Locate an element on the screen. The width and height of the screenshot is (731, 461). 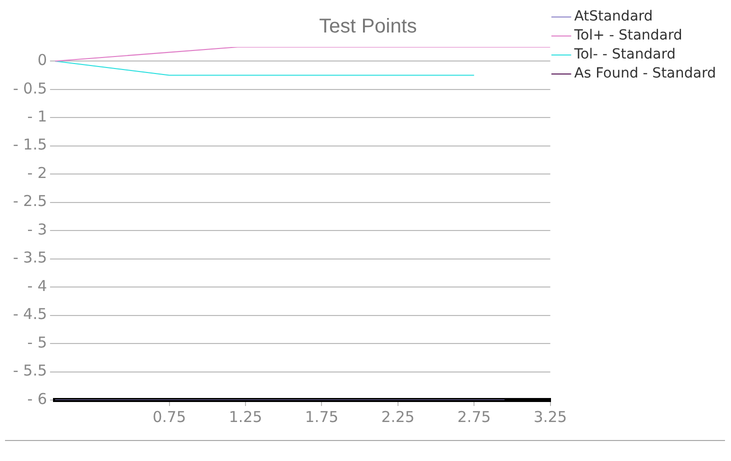
y-tick-label: - 4.5 is located at coordinates (30, 314).